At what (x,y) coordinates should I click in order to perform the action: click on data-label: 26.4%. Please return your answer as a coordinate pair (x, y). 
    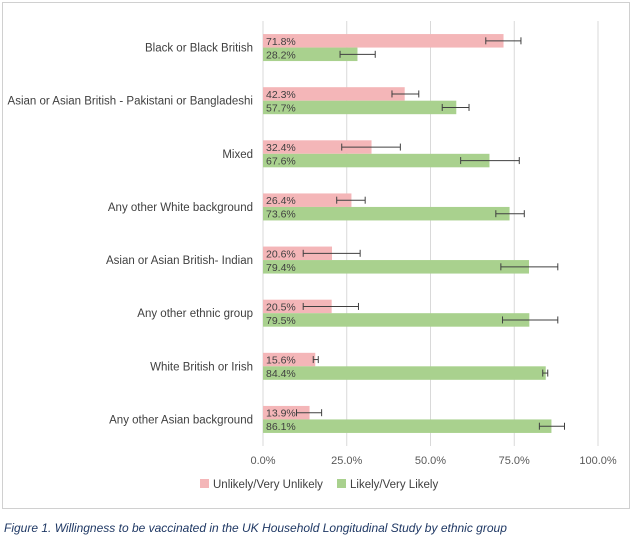
    Looking at the image, I should click on (281, 201).